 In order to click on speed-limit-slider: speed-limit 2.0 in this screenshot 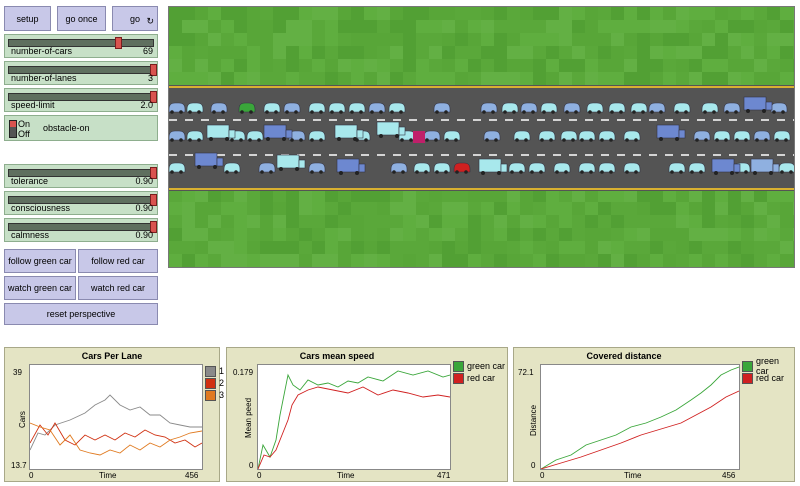, I will do `click(81, 100)`.